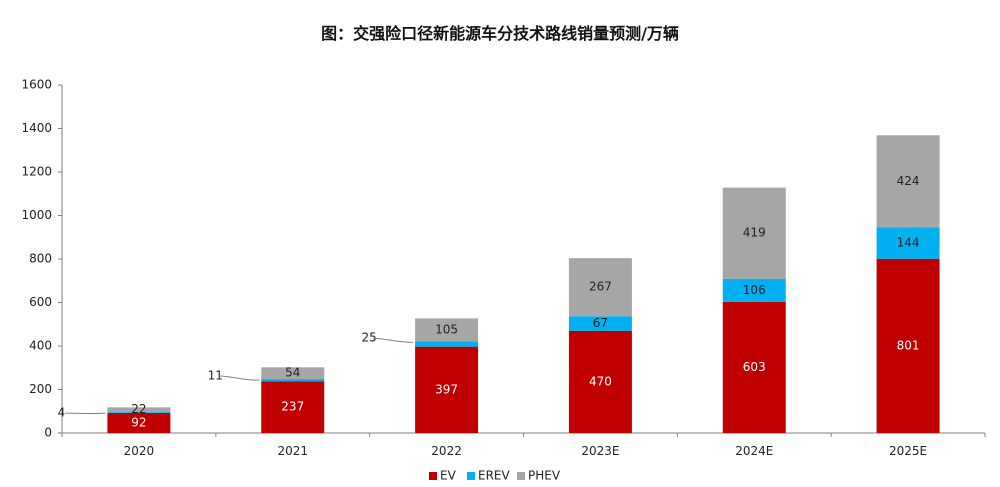 This screenshot has height=487, width=1000. Describe the element at coordinates (544, 476) in the screenshot. I see `legend-label-phev: PHEV` at that location.